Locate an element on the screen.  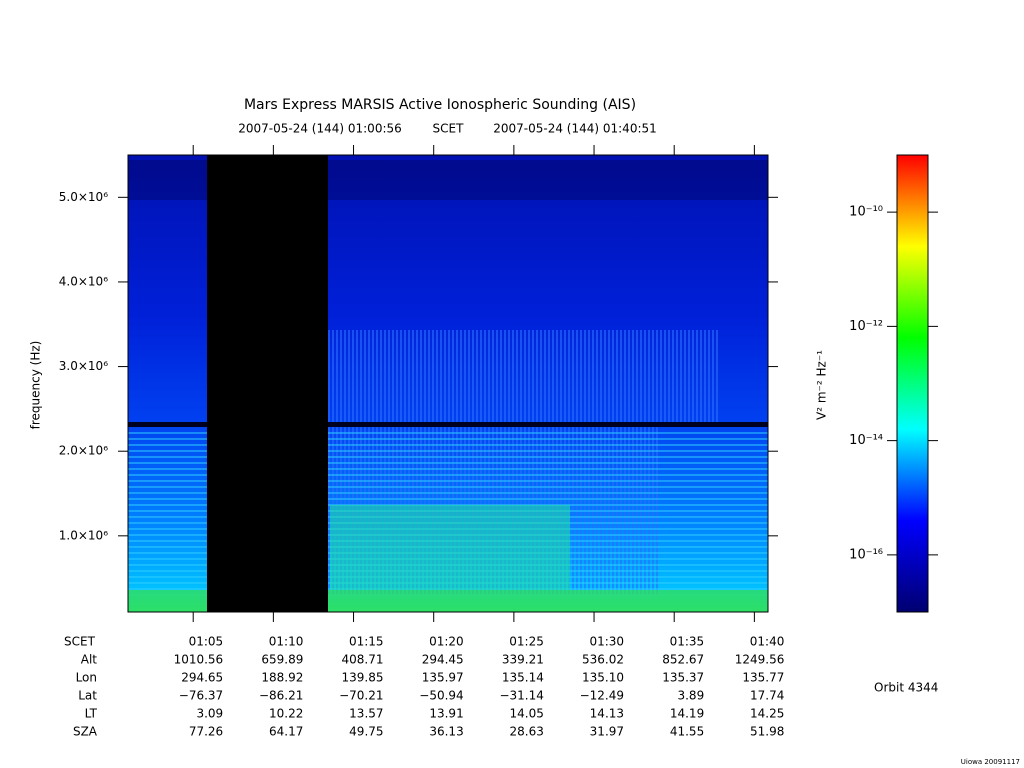
ephemeris-value: 51.98 is located at coordinates (767, 732).